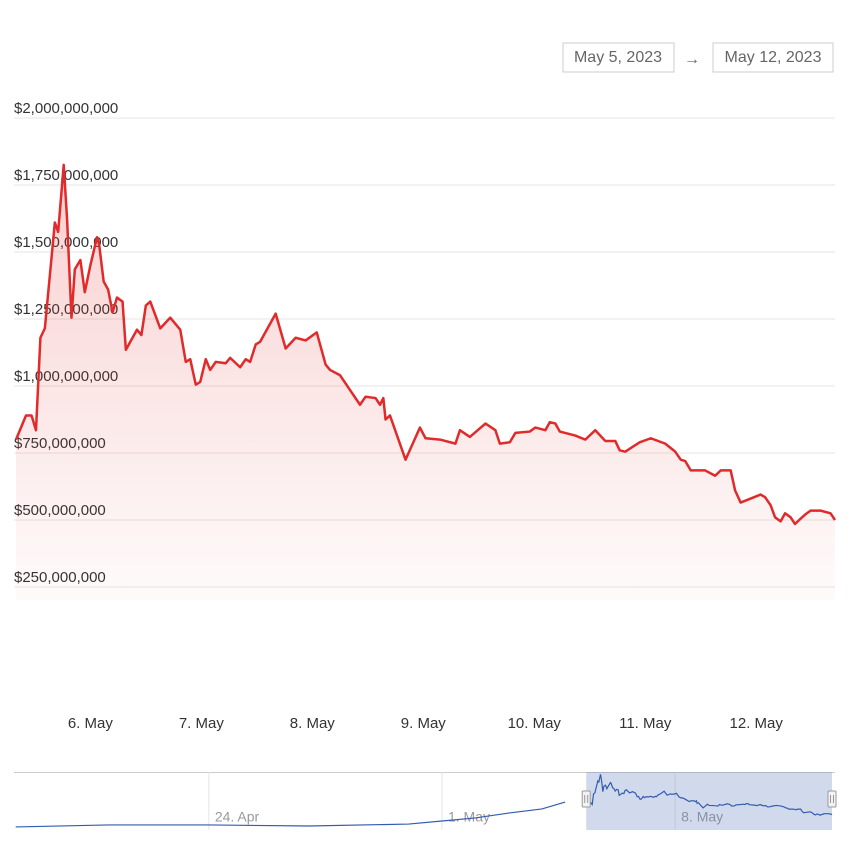  Describe the element at coordinates (757, 723) in the screenshot. I see `x-tick-label: 12. May` at that location.